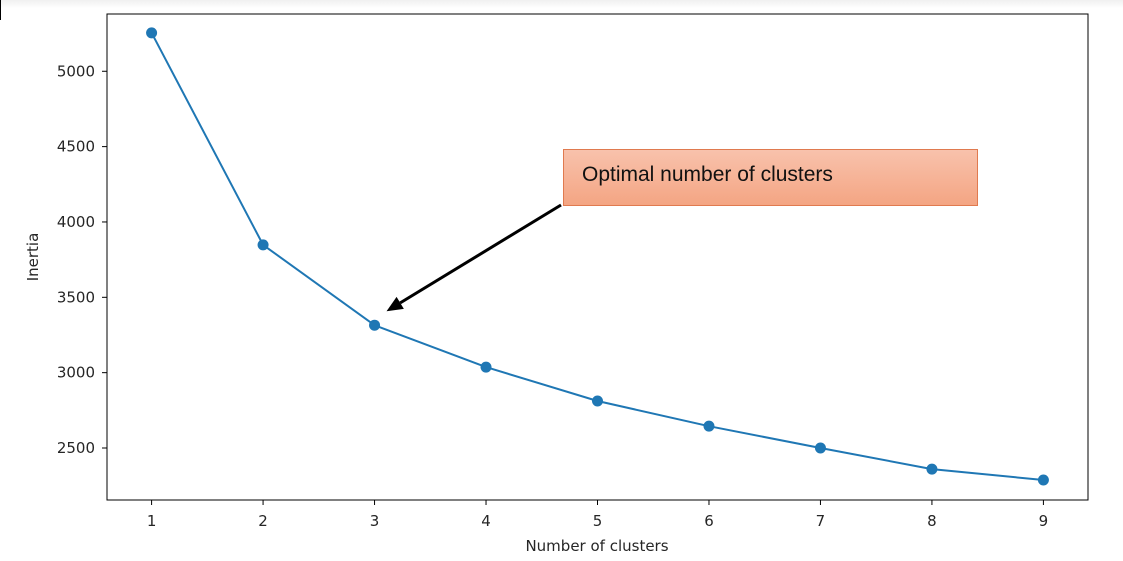  What do you see at coordinates (596, 546) in the screenshot?
I see `x-axis-title: Number of clusters` at bounding box center [596, 546].